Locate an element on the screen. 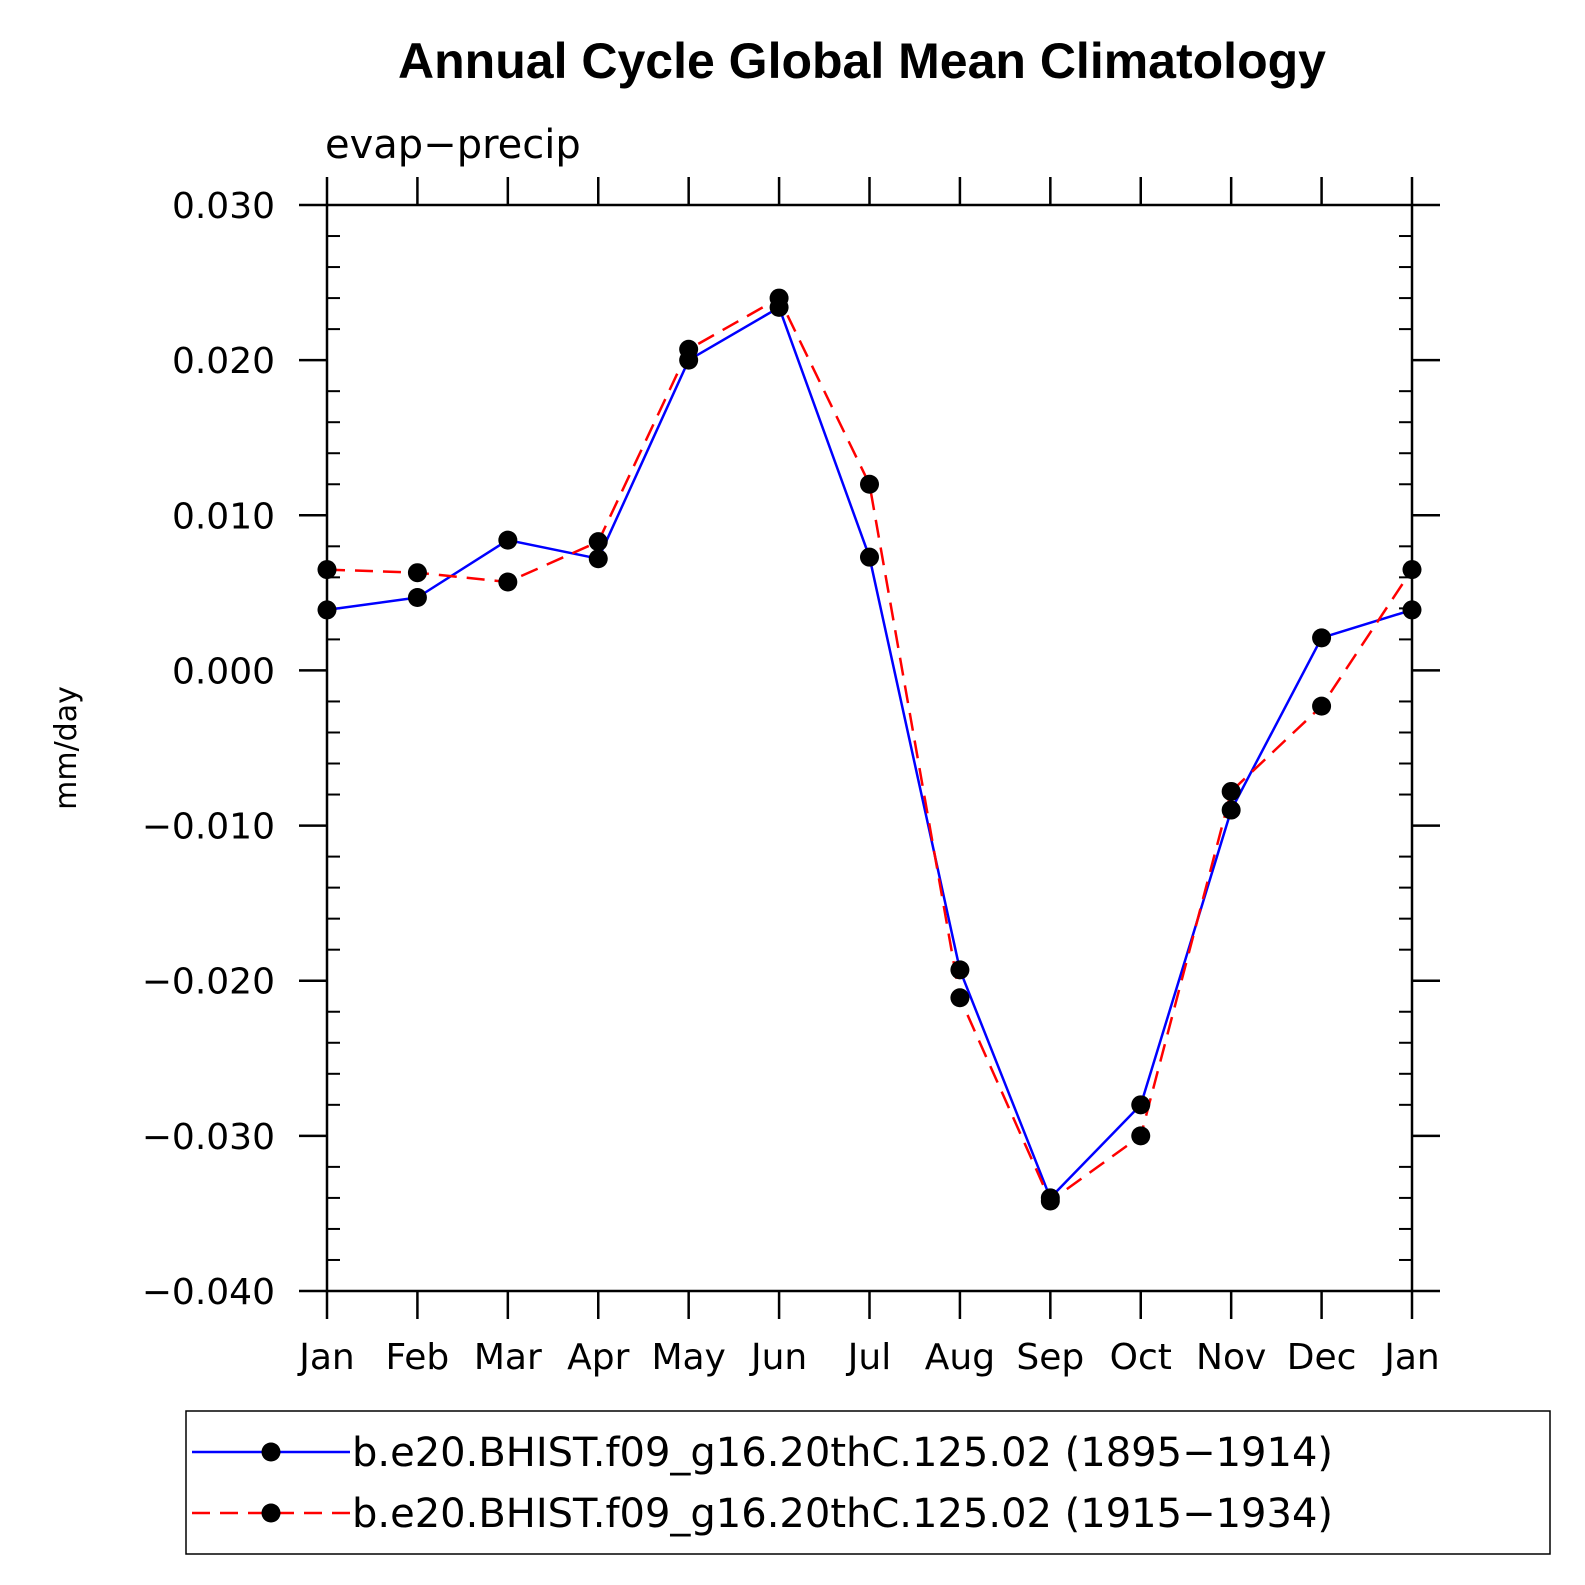 The image size is (1585, 1585). x-tick-label: Nov is located at coordinates (1231, 1357).